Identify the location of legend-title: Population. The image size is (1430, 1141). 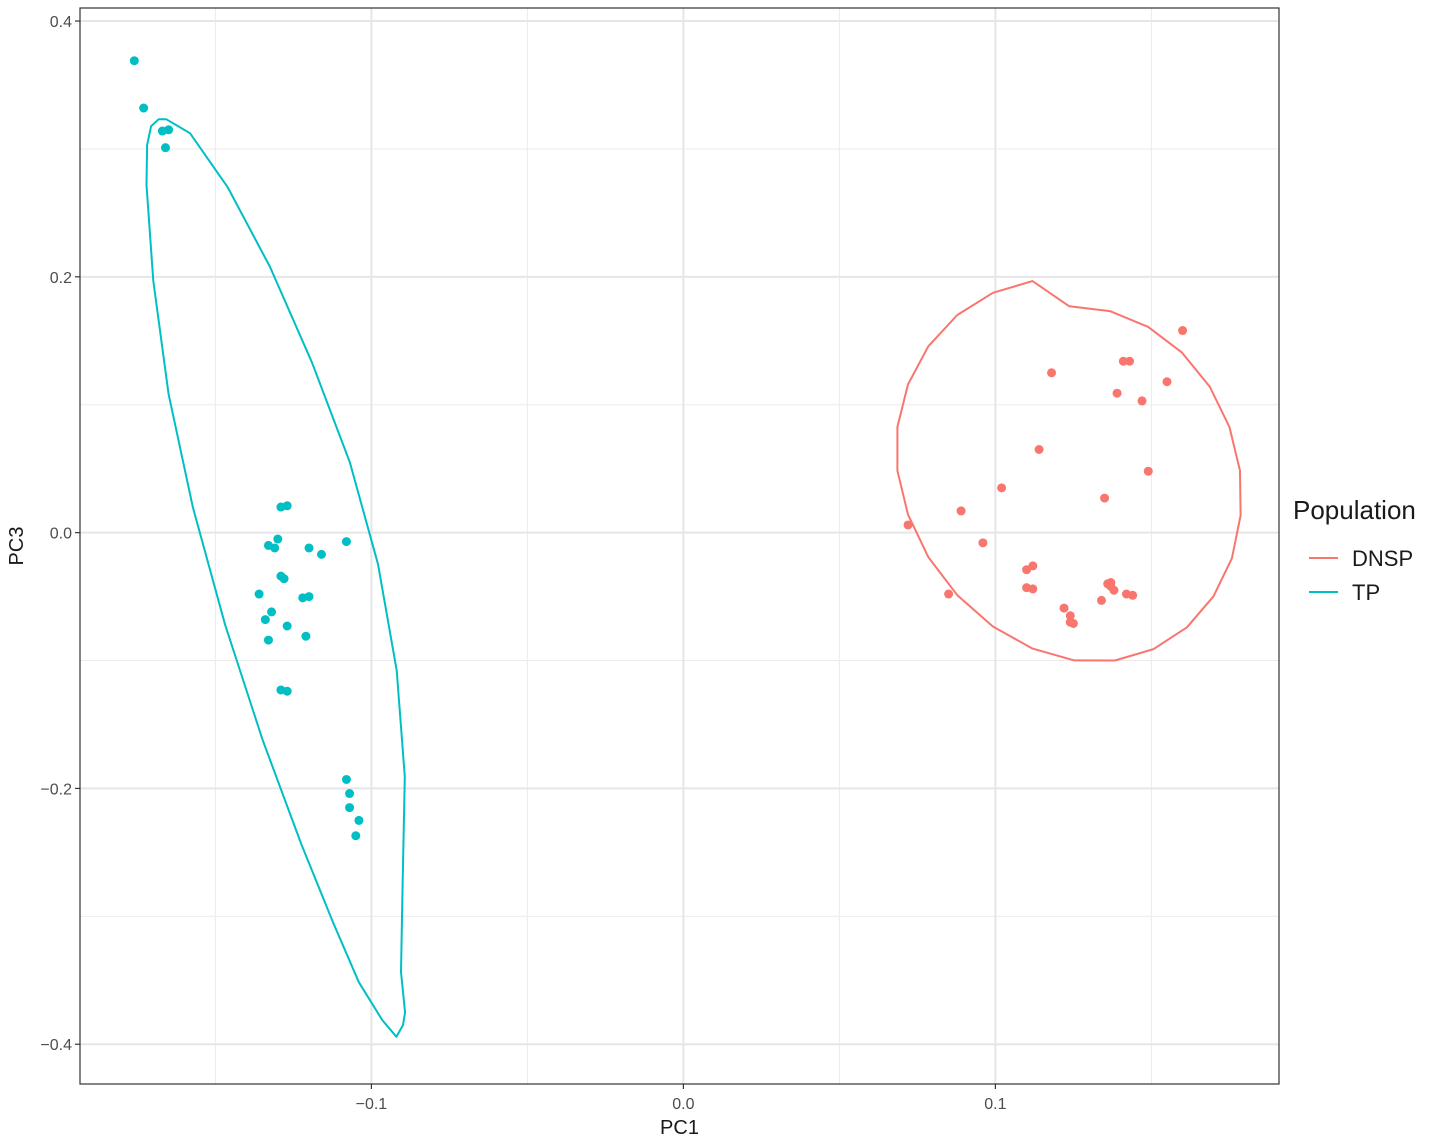
(1354, 510).